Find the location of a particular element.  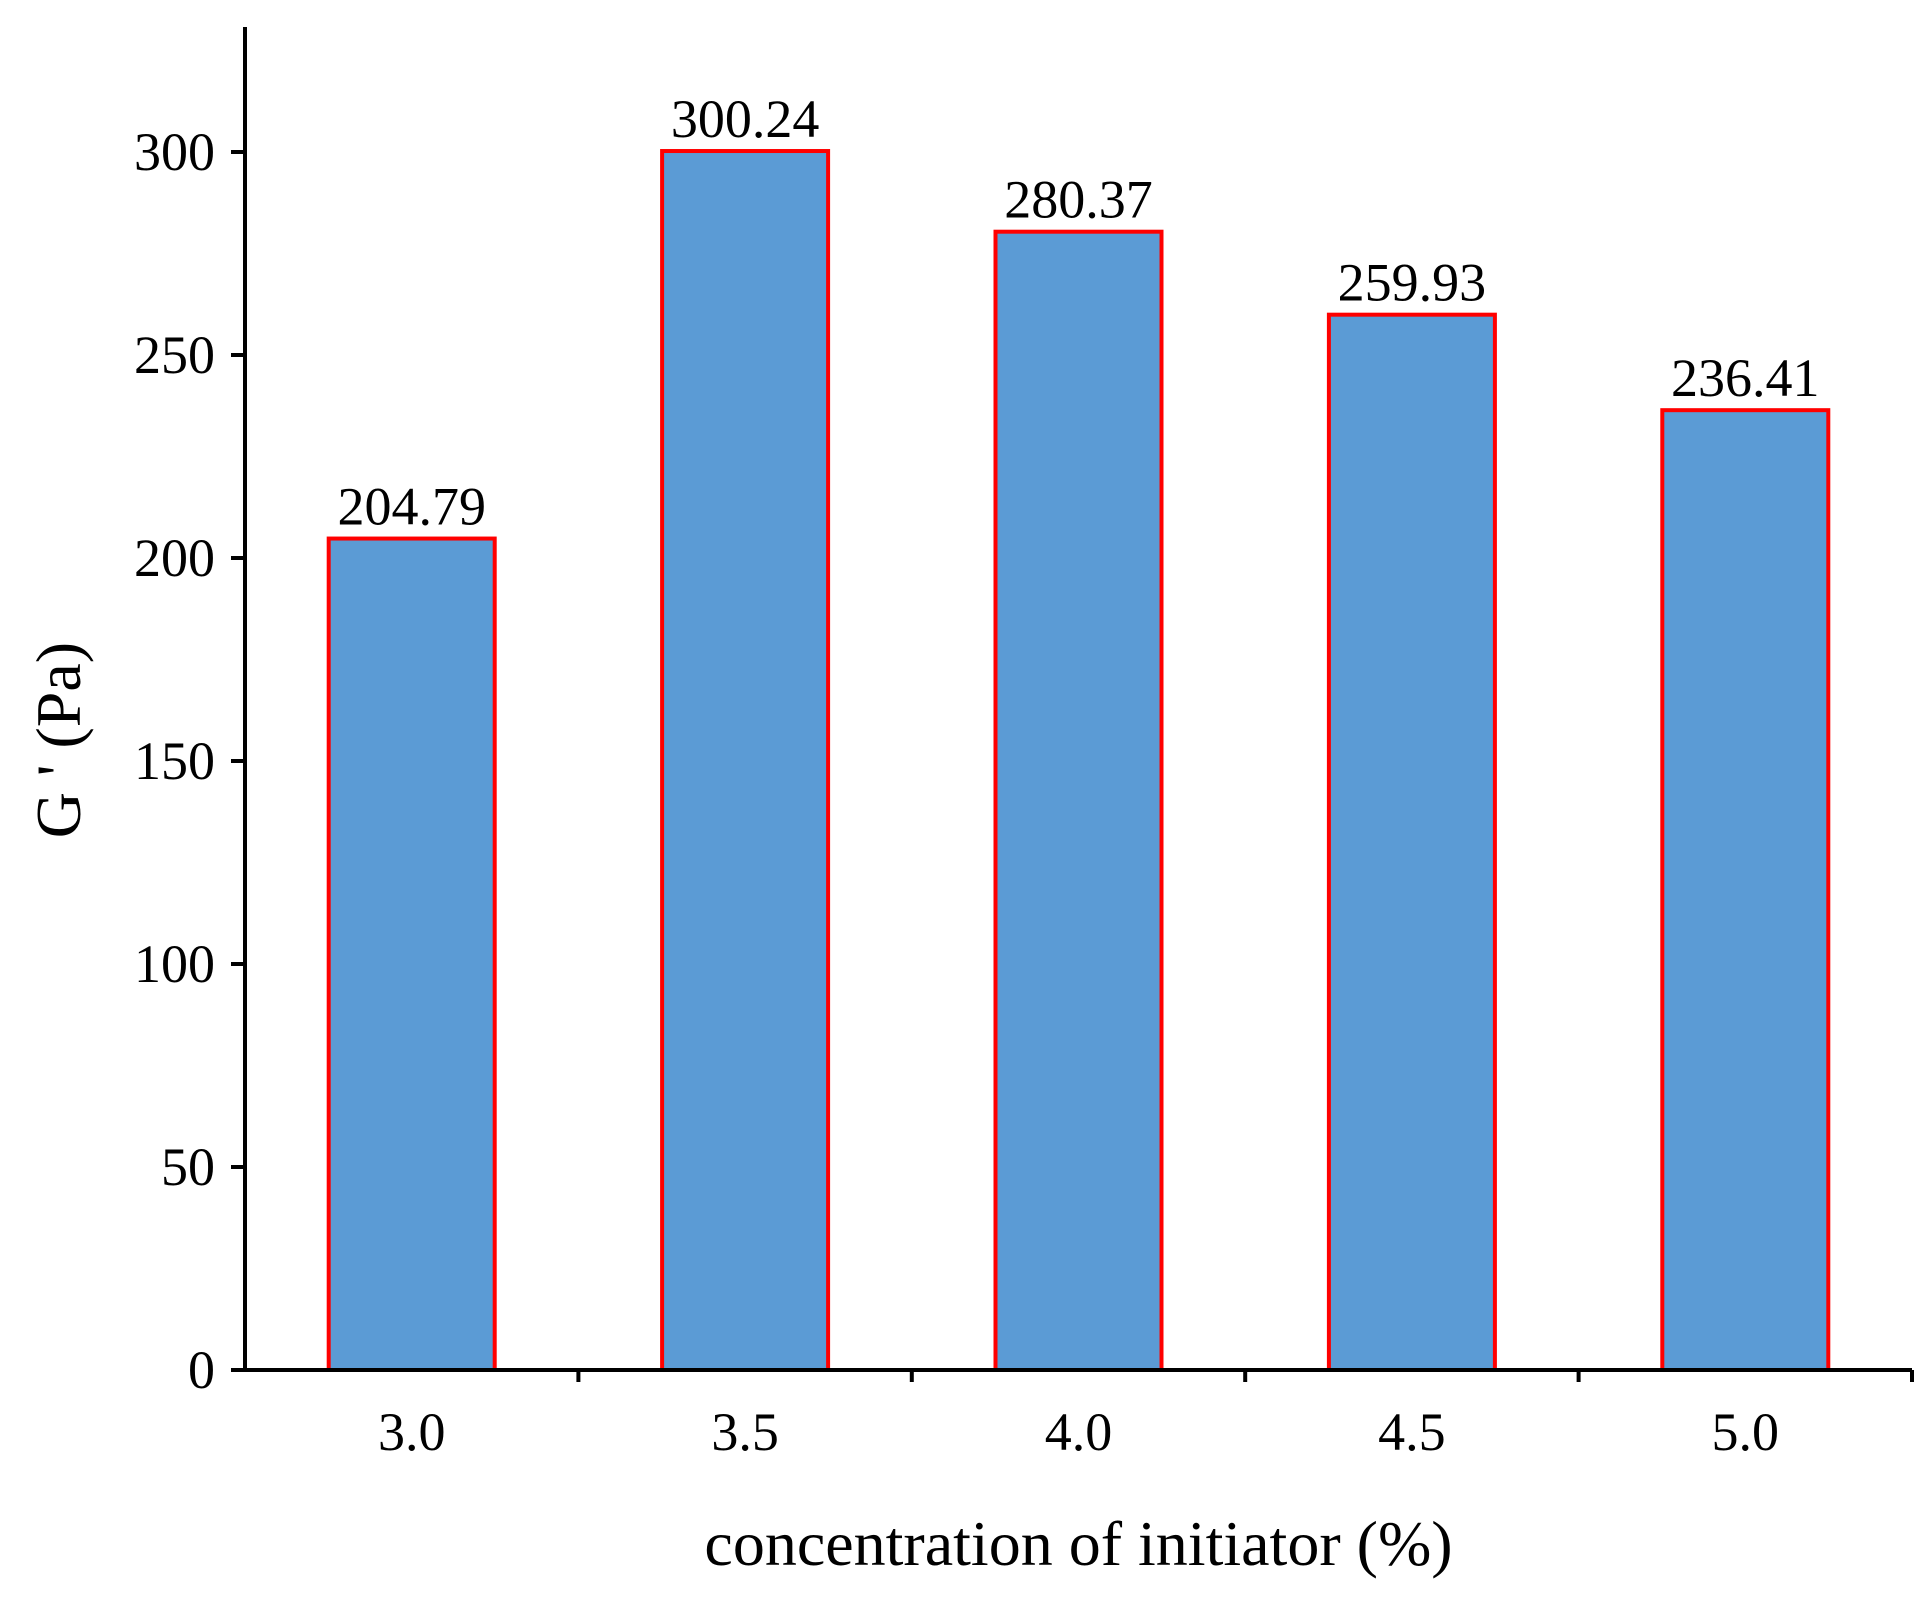

value-label-5.0: 236.41 is located at coordinates (1745, 378).